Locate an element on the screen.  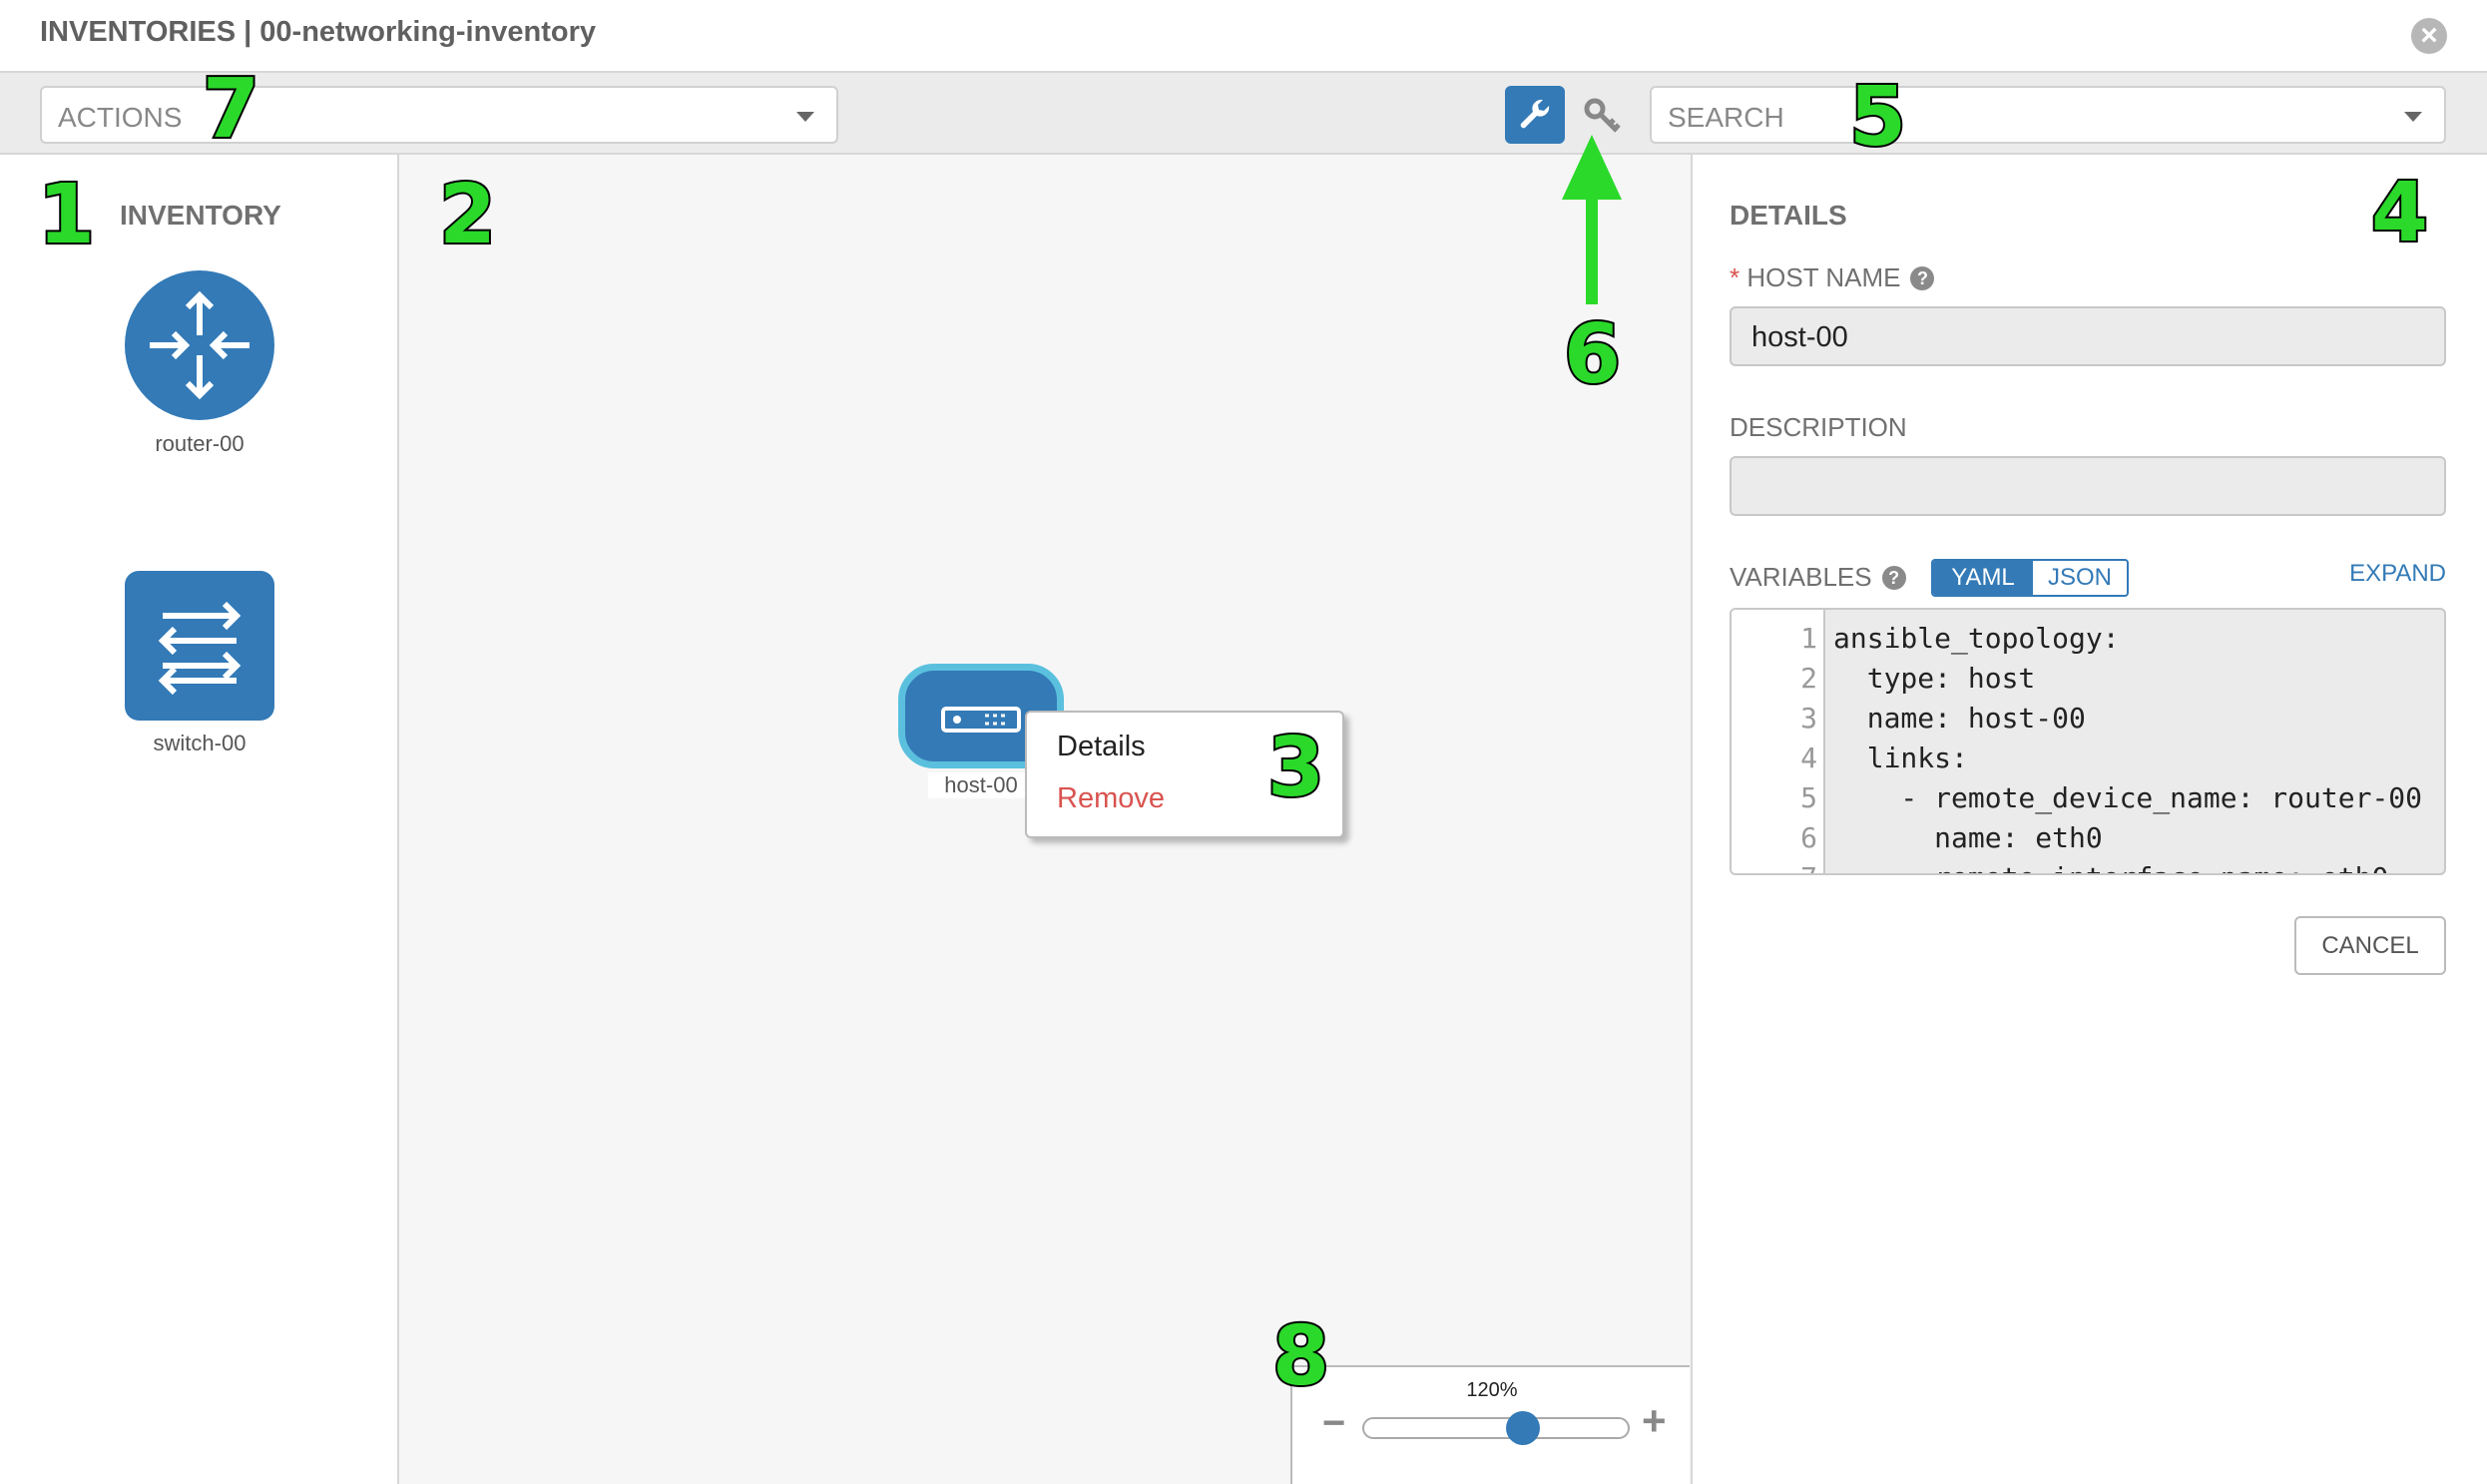
code-line: name: host-00 is located at coordinates (1959, 718).